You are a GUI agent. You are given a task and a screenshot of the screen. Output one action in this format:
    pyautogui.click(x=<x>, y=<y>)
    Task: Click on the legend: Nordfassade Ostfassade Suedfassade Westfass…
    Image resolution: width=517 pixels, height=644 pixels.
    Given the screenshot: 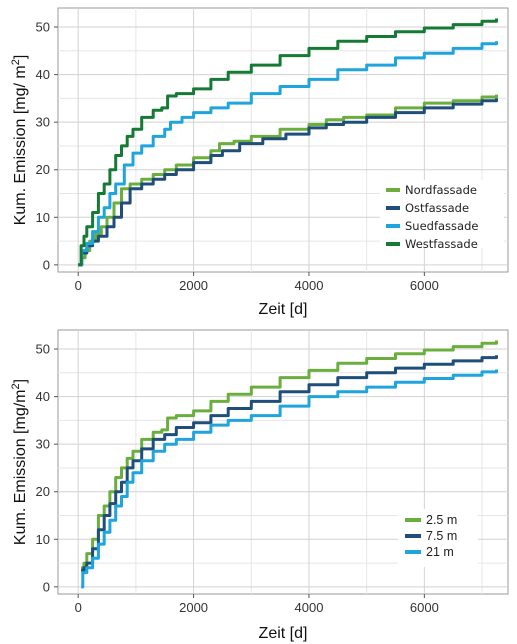 What is the action you would take?
    pyautogui.click(x=442, y=215)
    